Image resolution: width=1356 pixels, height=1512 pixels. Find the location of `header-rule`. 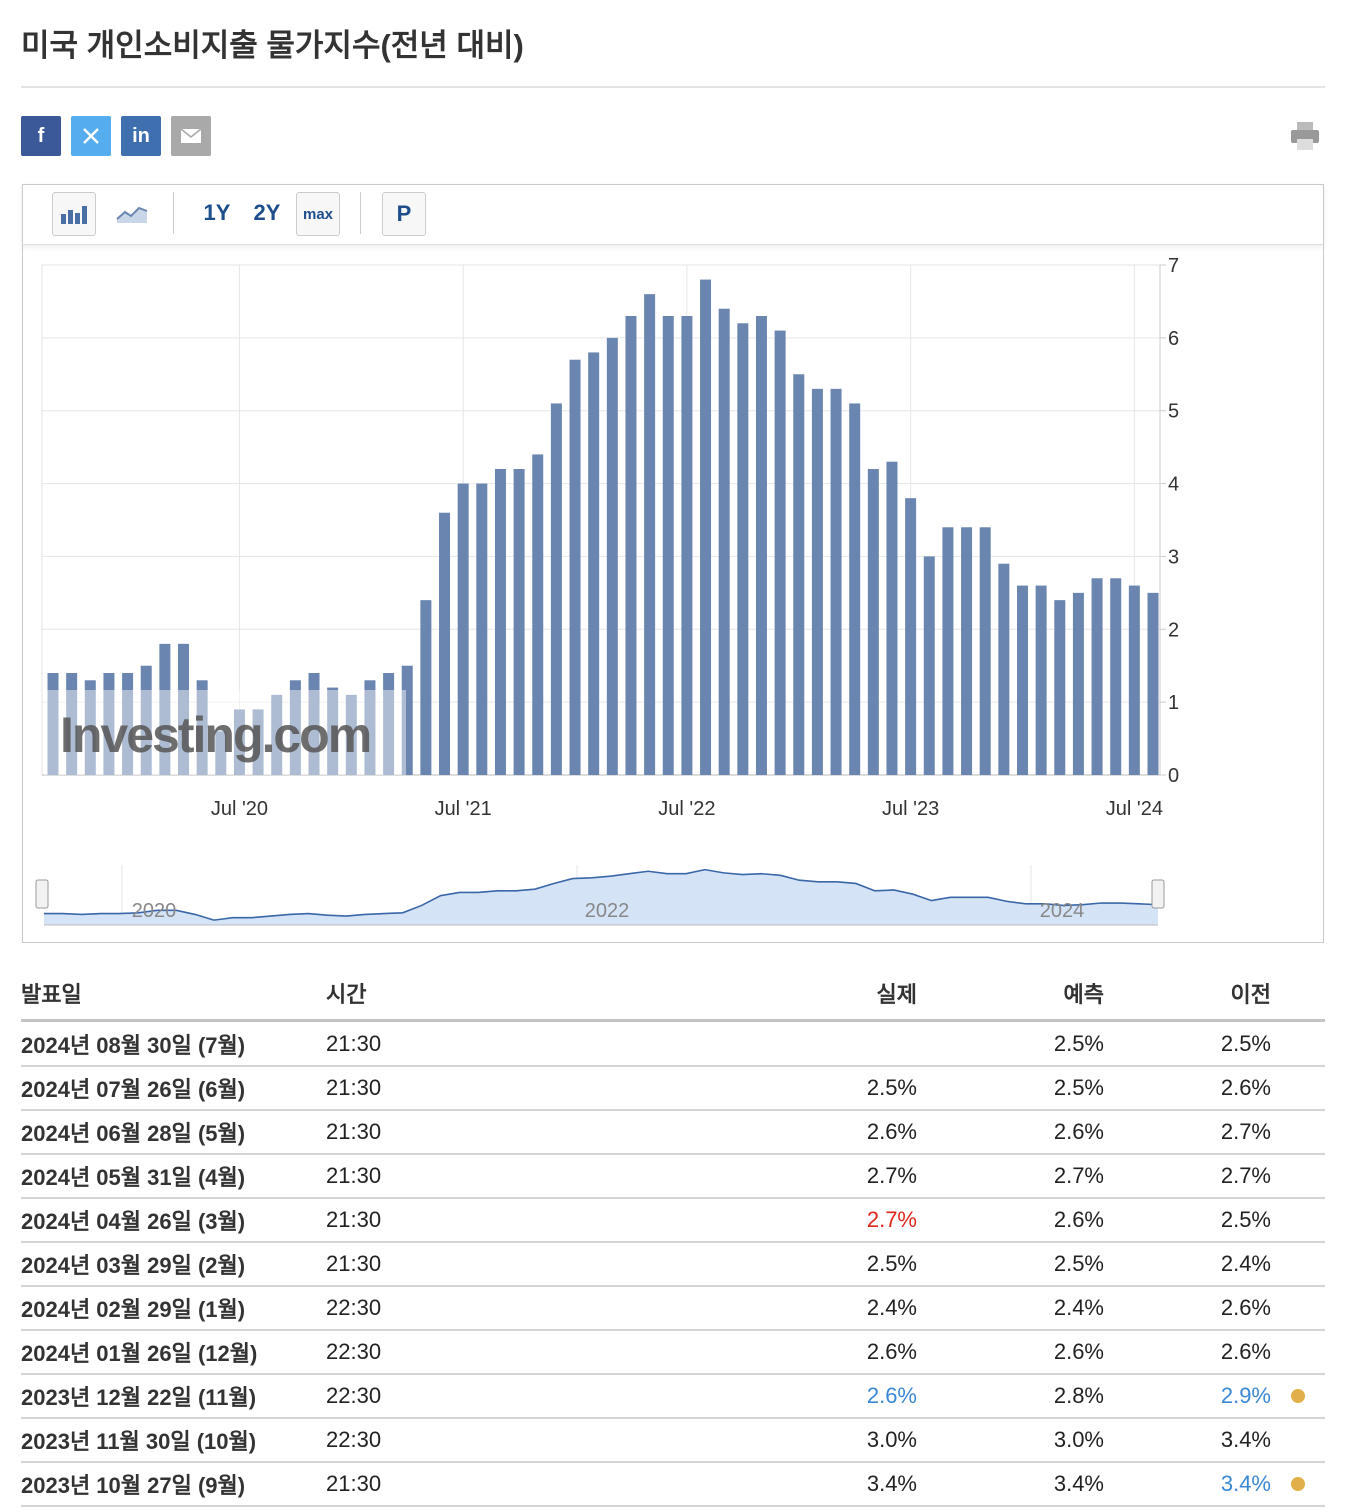

header-rule is located at coordinates (673, 1020).